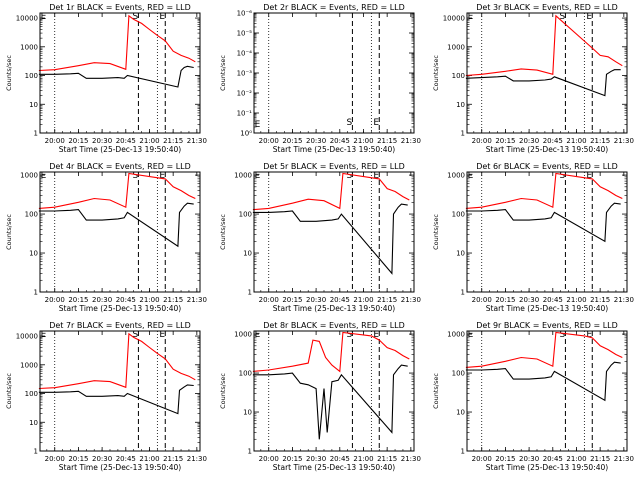 The height and width of the screenshot is (480, 640). Describe the element at coordinates (334, 325) in the screenshot. I see `chart-title: Det 8r BLACK = Events, RED = LLD` at that location.